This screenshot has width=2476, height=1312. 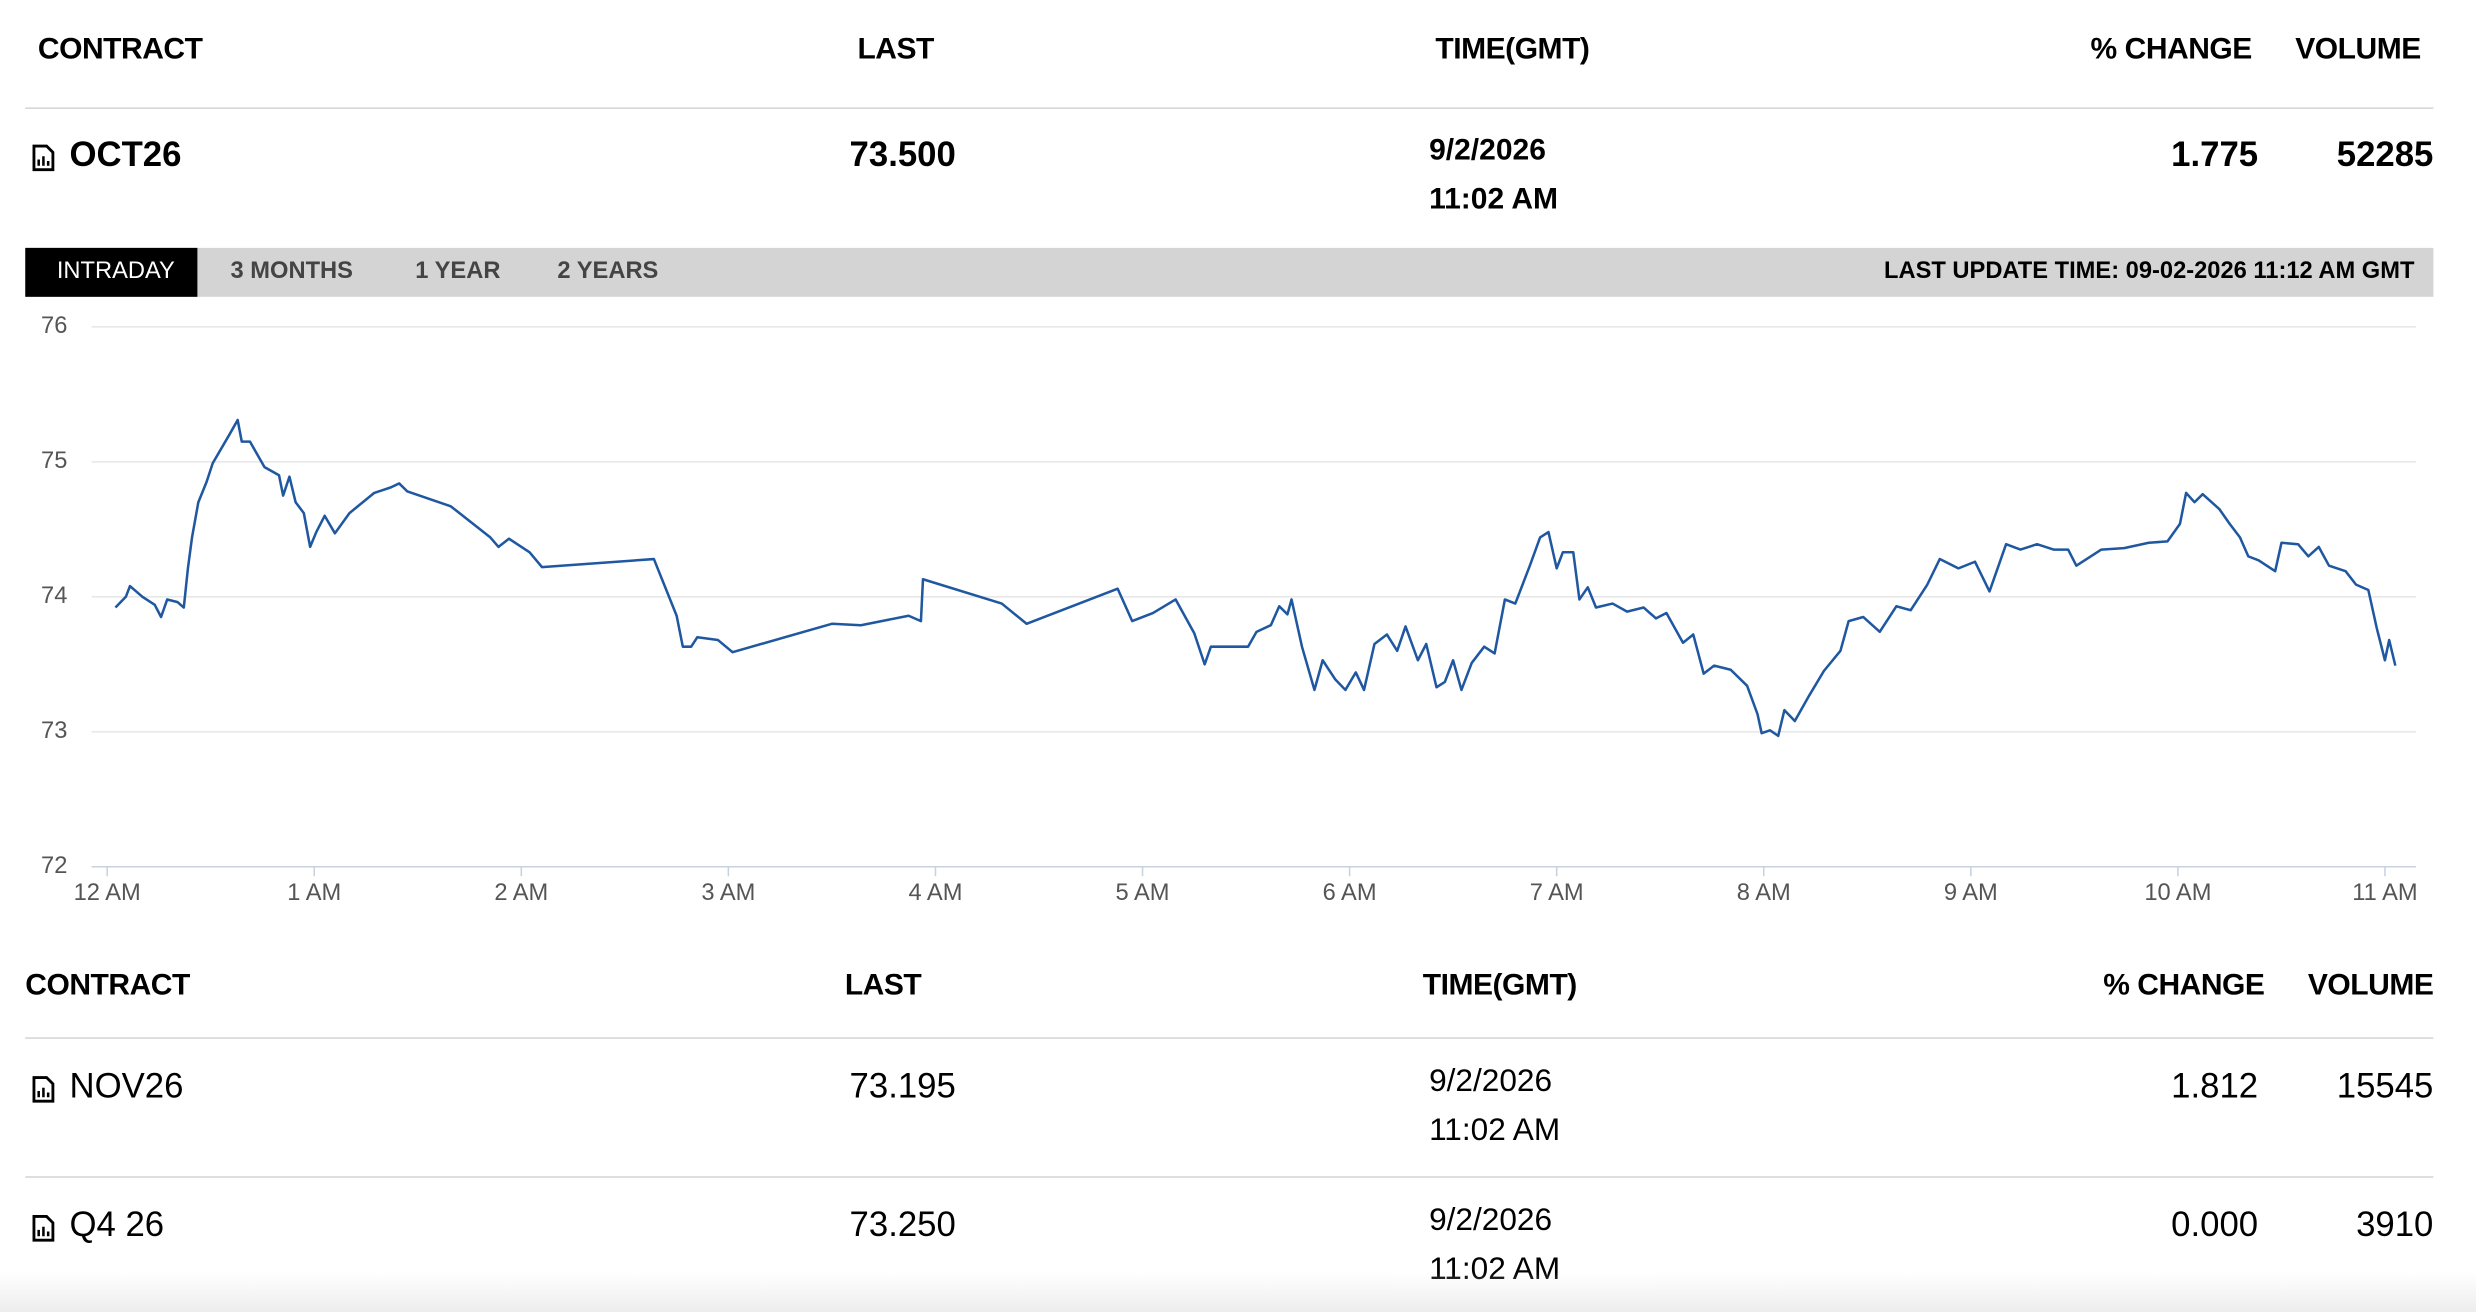 I want to click on tab: 3 MONTHS, so click(x=291, y=271).